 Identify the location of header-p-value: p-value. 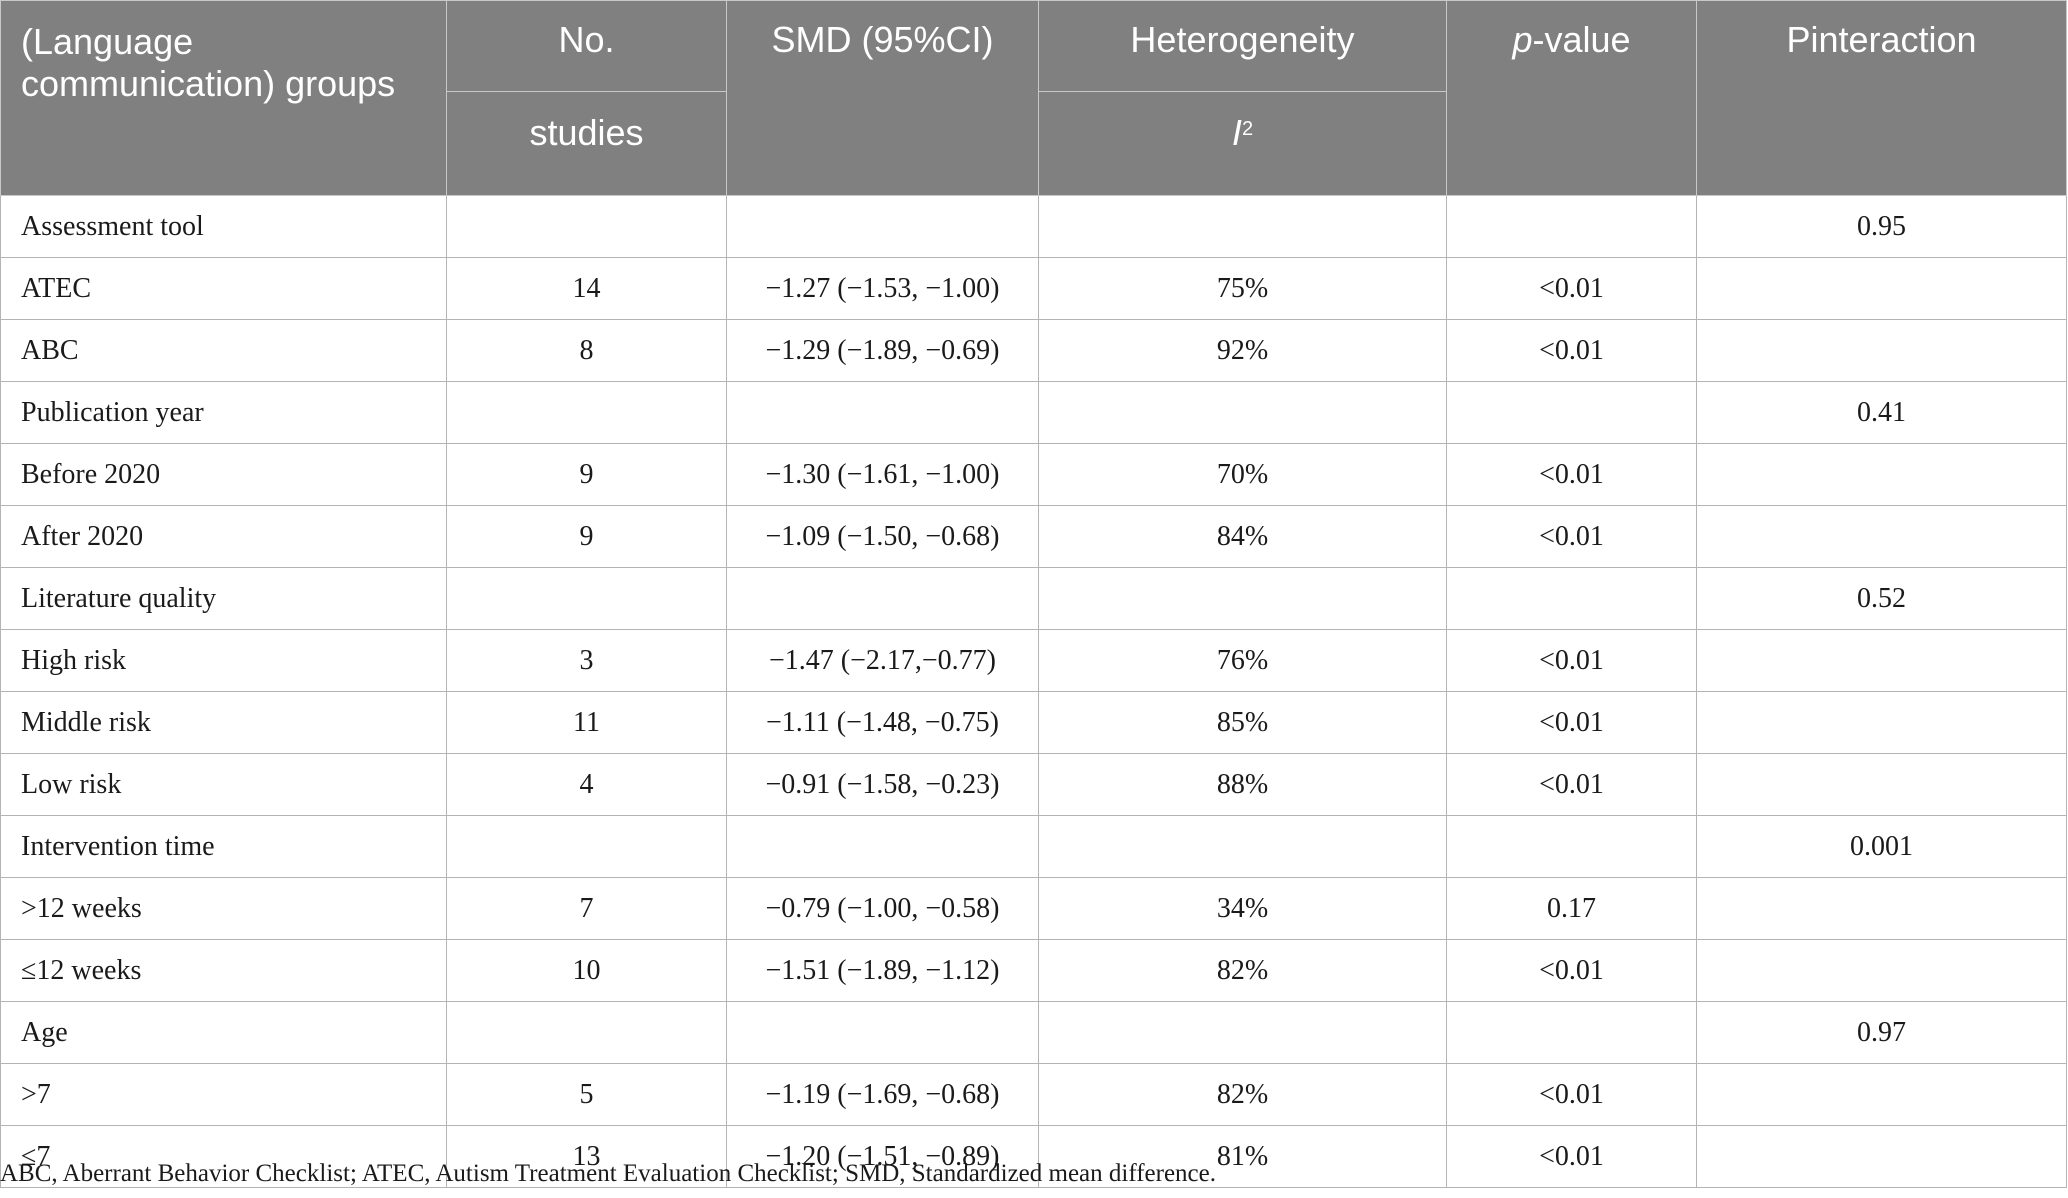
(1571, 98).